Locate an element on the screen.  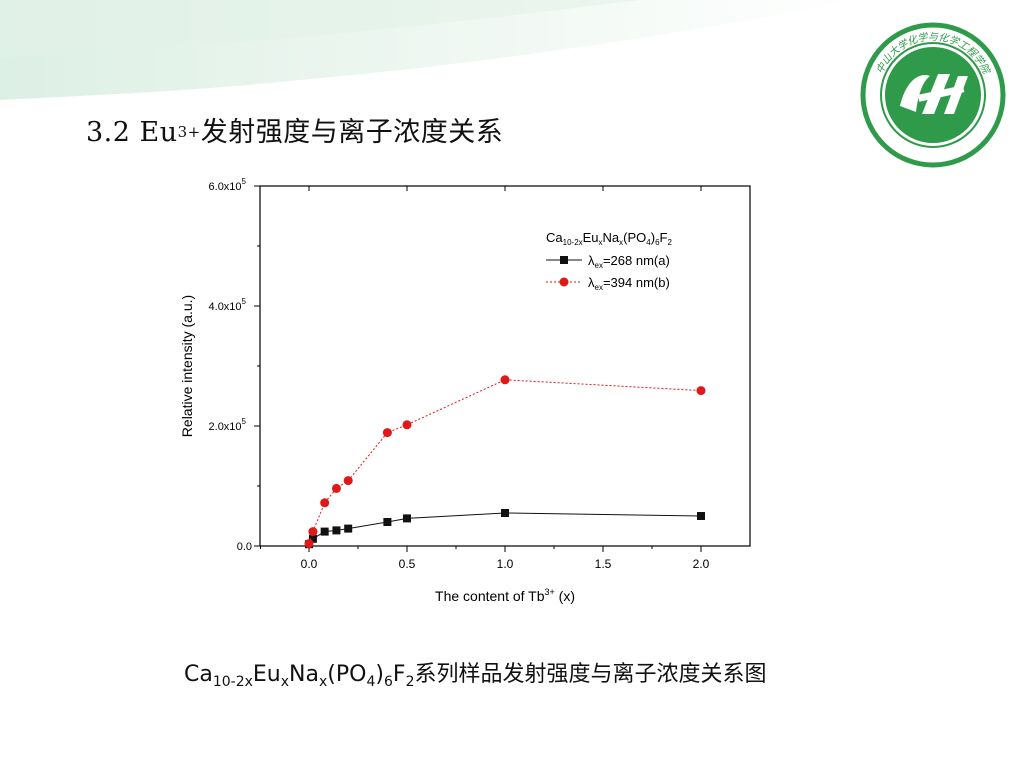
y-tick-label: 4.0x10⁵ is located at coordinates (228, 305).